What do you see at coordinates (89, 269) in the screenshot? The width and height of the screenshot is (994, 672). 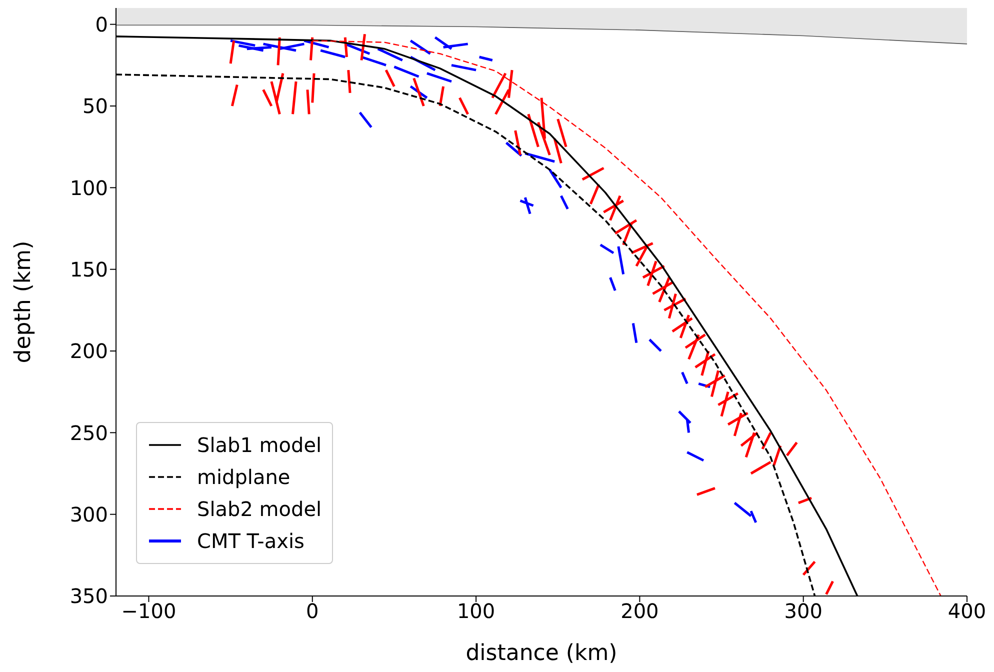 I see `y-tick-label: 150` at bounding box center [89, 269].